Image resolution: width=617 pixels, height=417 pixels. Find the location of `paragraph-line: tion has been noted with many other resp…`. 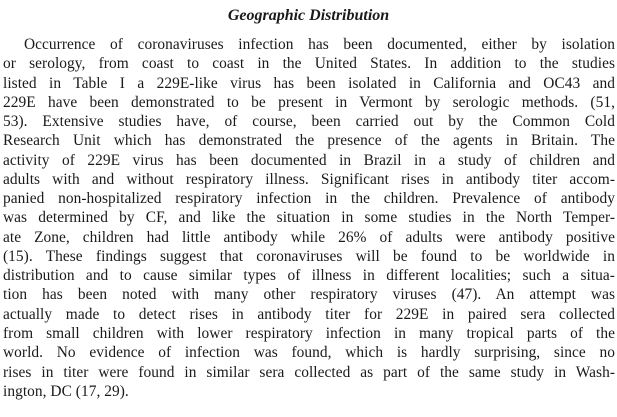

paragraph-line: tion has been noted with many other resp… is located at coordinates (309, 295).